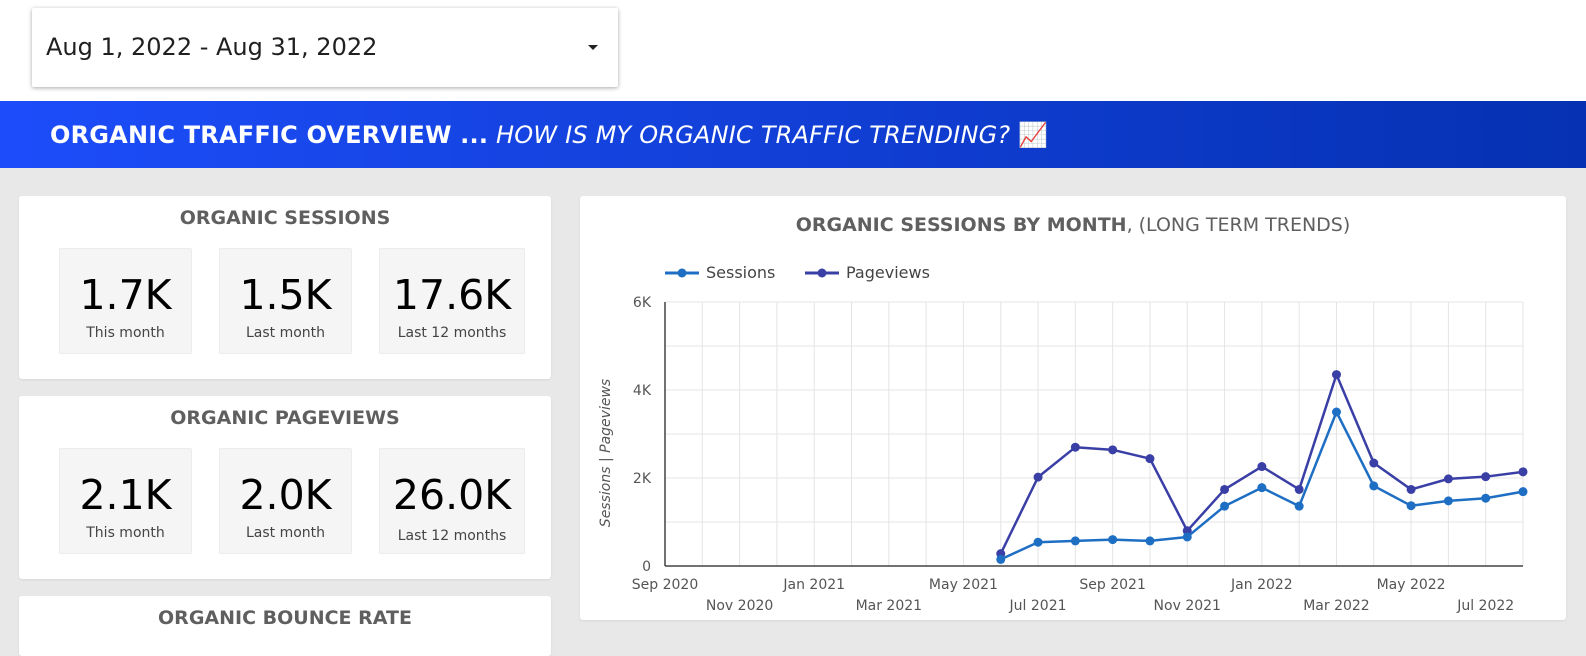  I want to click on kpi-value: 1.5K, so click(285, 295).